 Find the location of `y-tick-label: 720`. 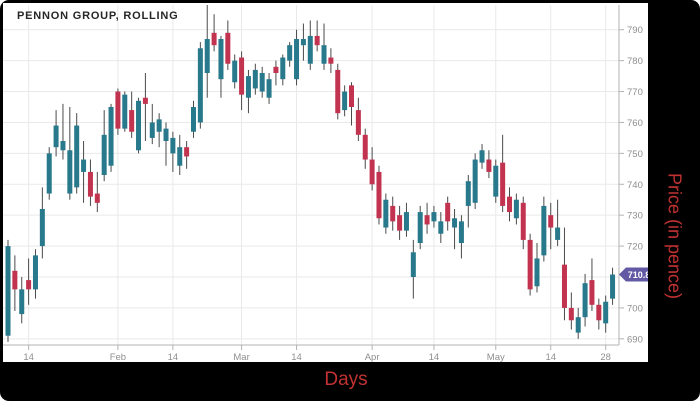

y-tick-label: 720 is located at coordinates (635, 247).